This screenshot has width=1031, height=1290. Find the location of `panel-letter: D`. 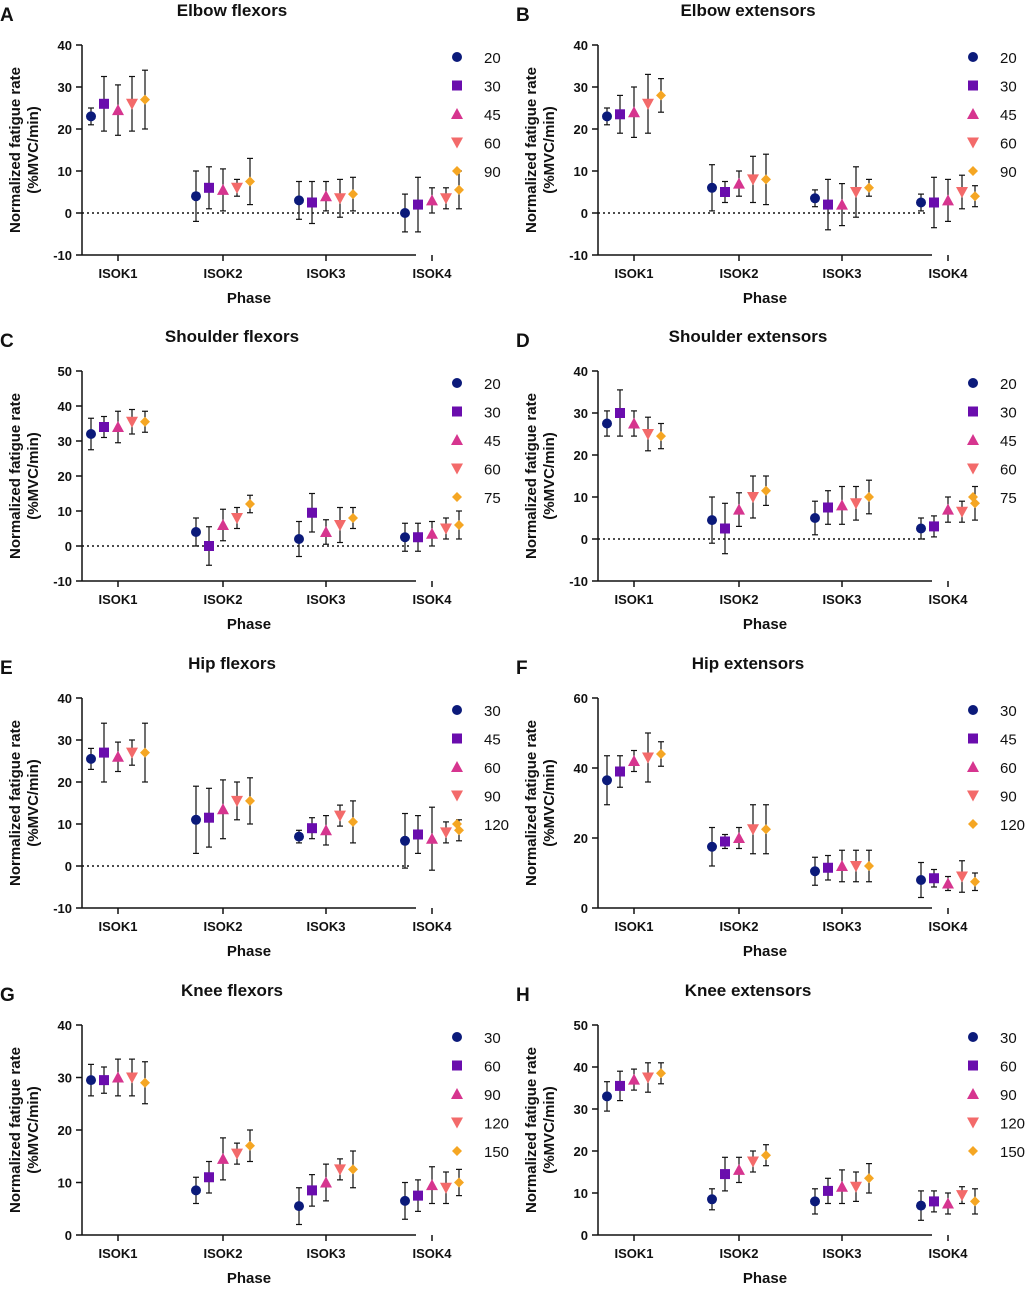

panel-letter: D is located at coordinates (523, 341).